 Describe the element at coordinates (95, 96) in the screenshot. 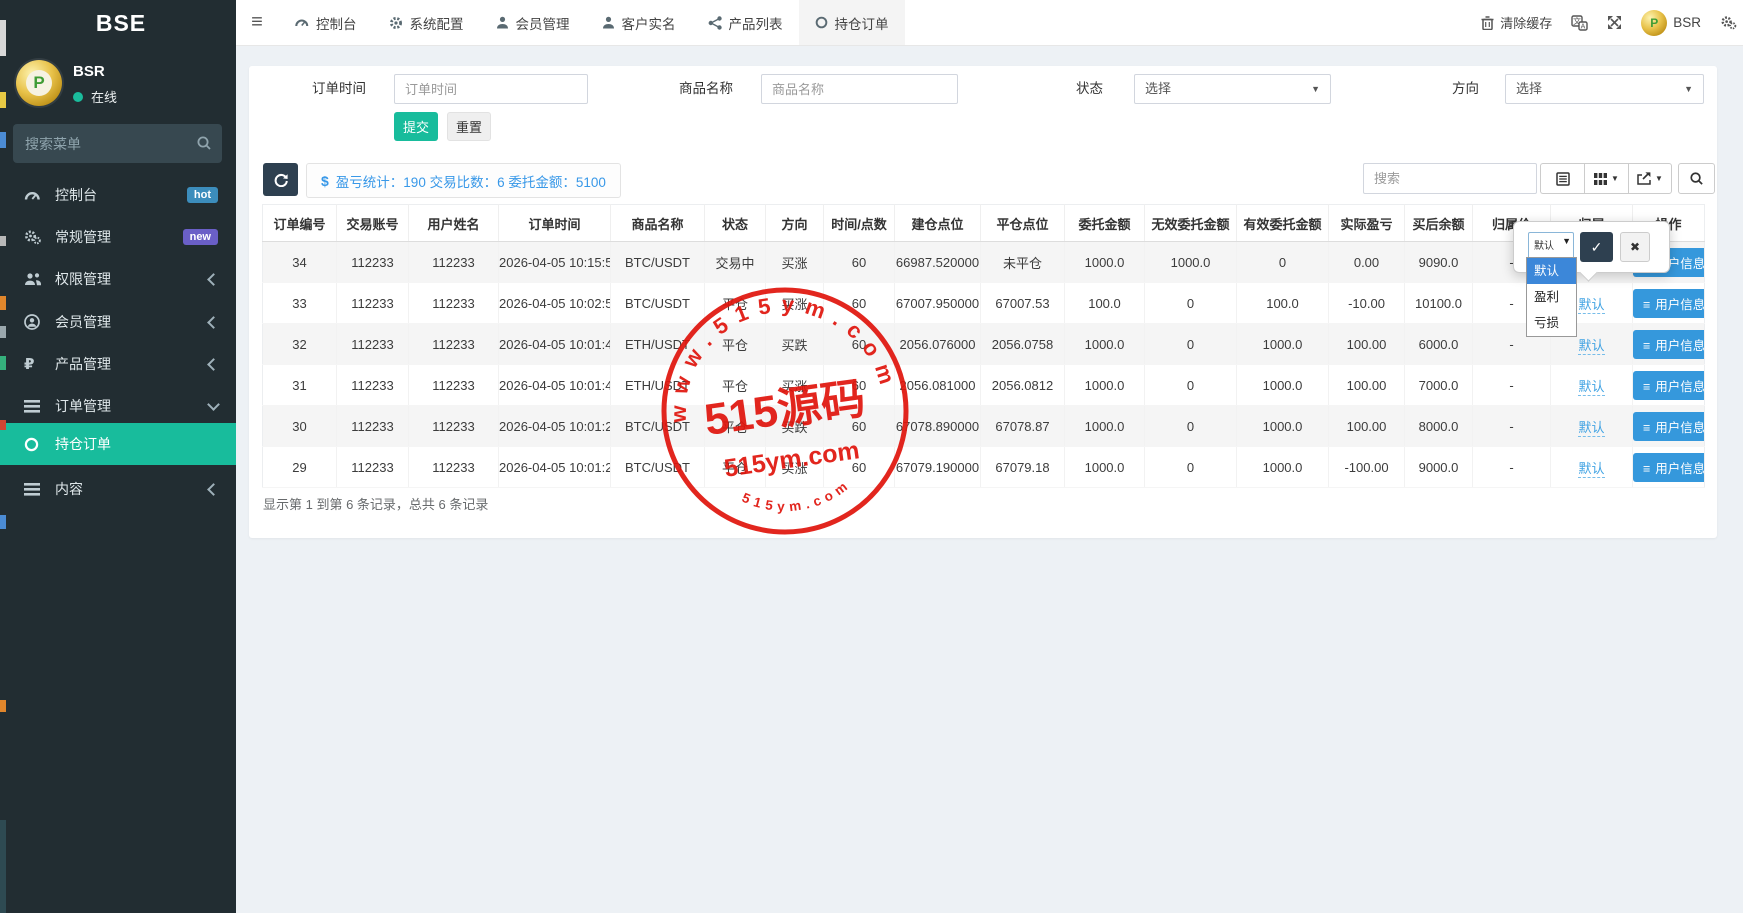

I see `sidebar-user-status: 在线` at that location.